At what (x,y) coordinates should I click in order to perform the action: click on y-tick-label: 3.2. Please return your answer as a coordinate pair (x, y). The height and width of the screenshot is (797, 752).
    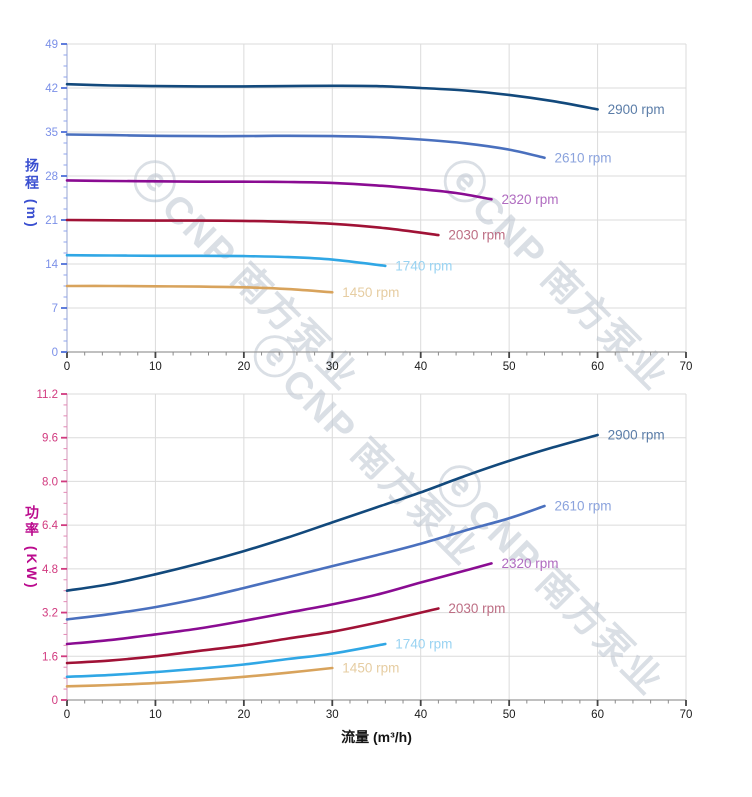
    Looking at the image, I should click on (50, 614).